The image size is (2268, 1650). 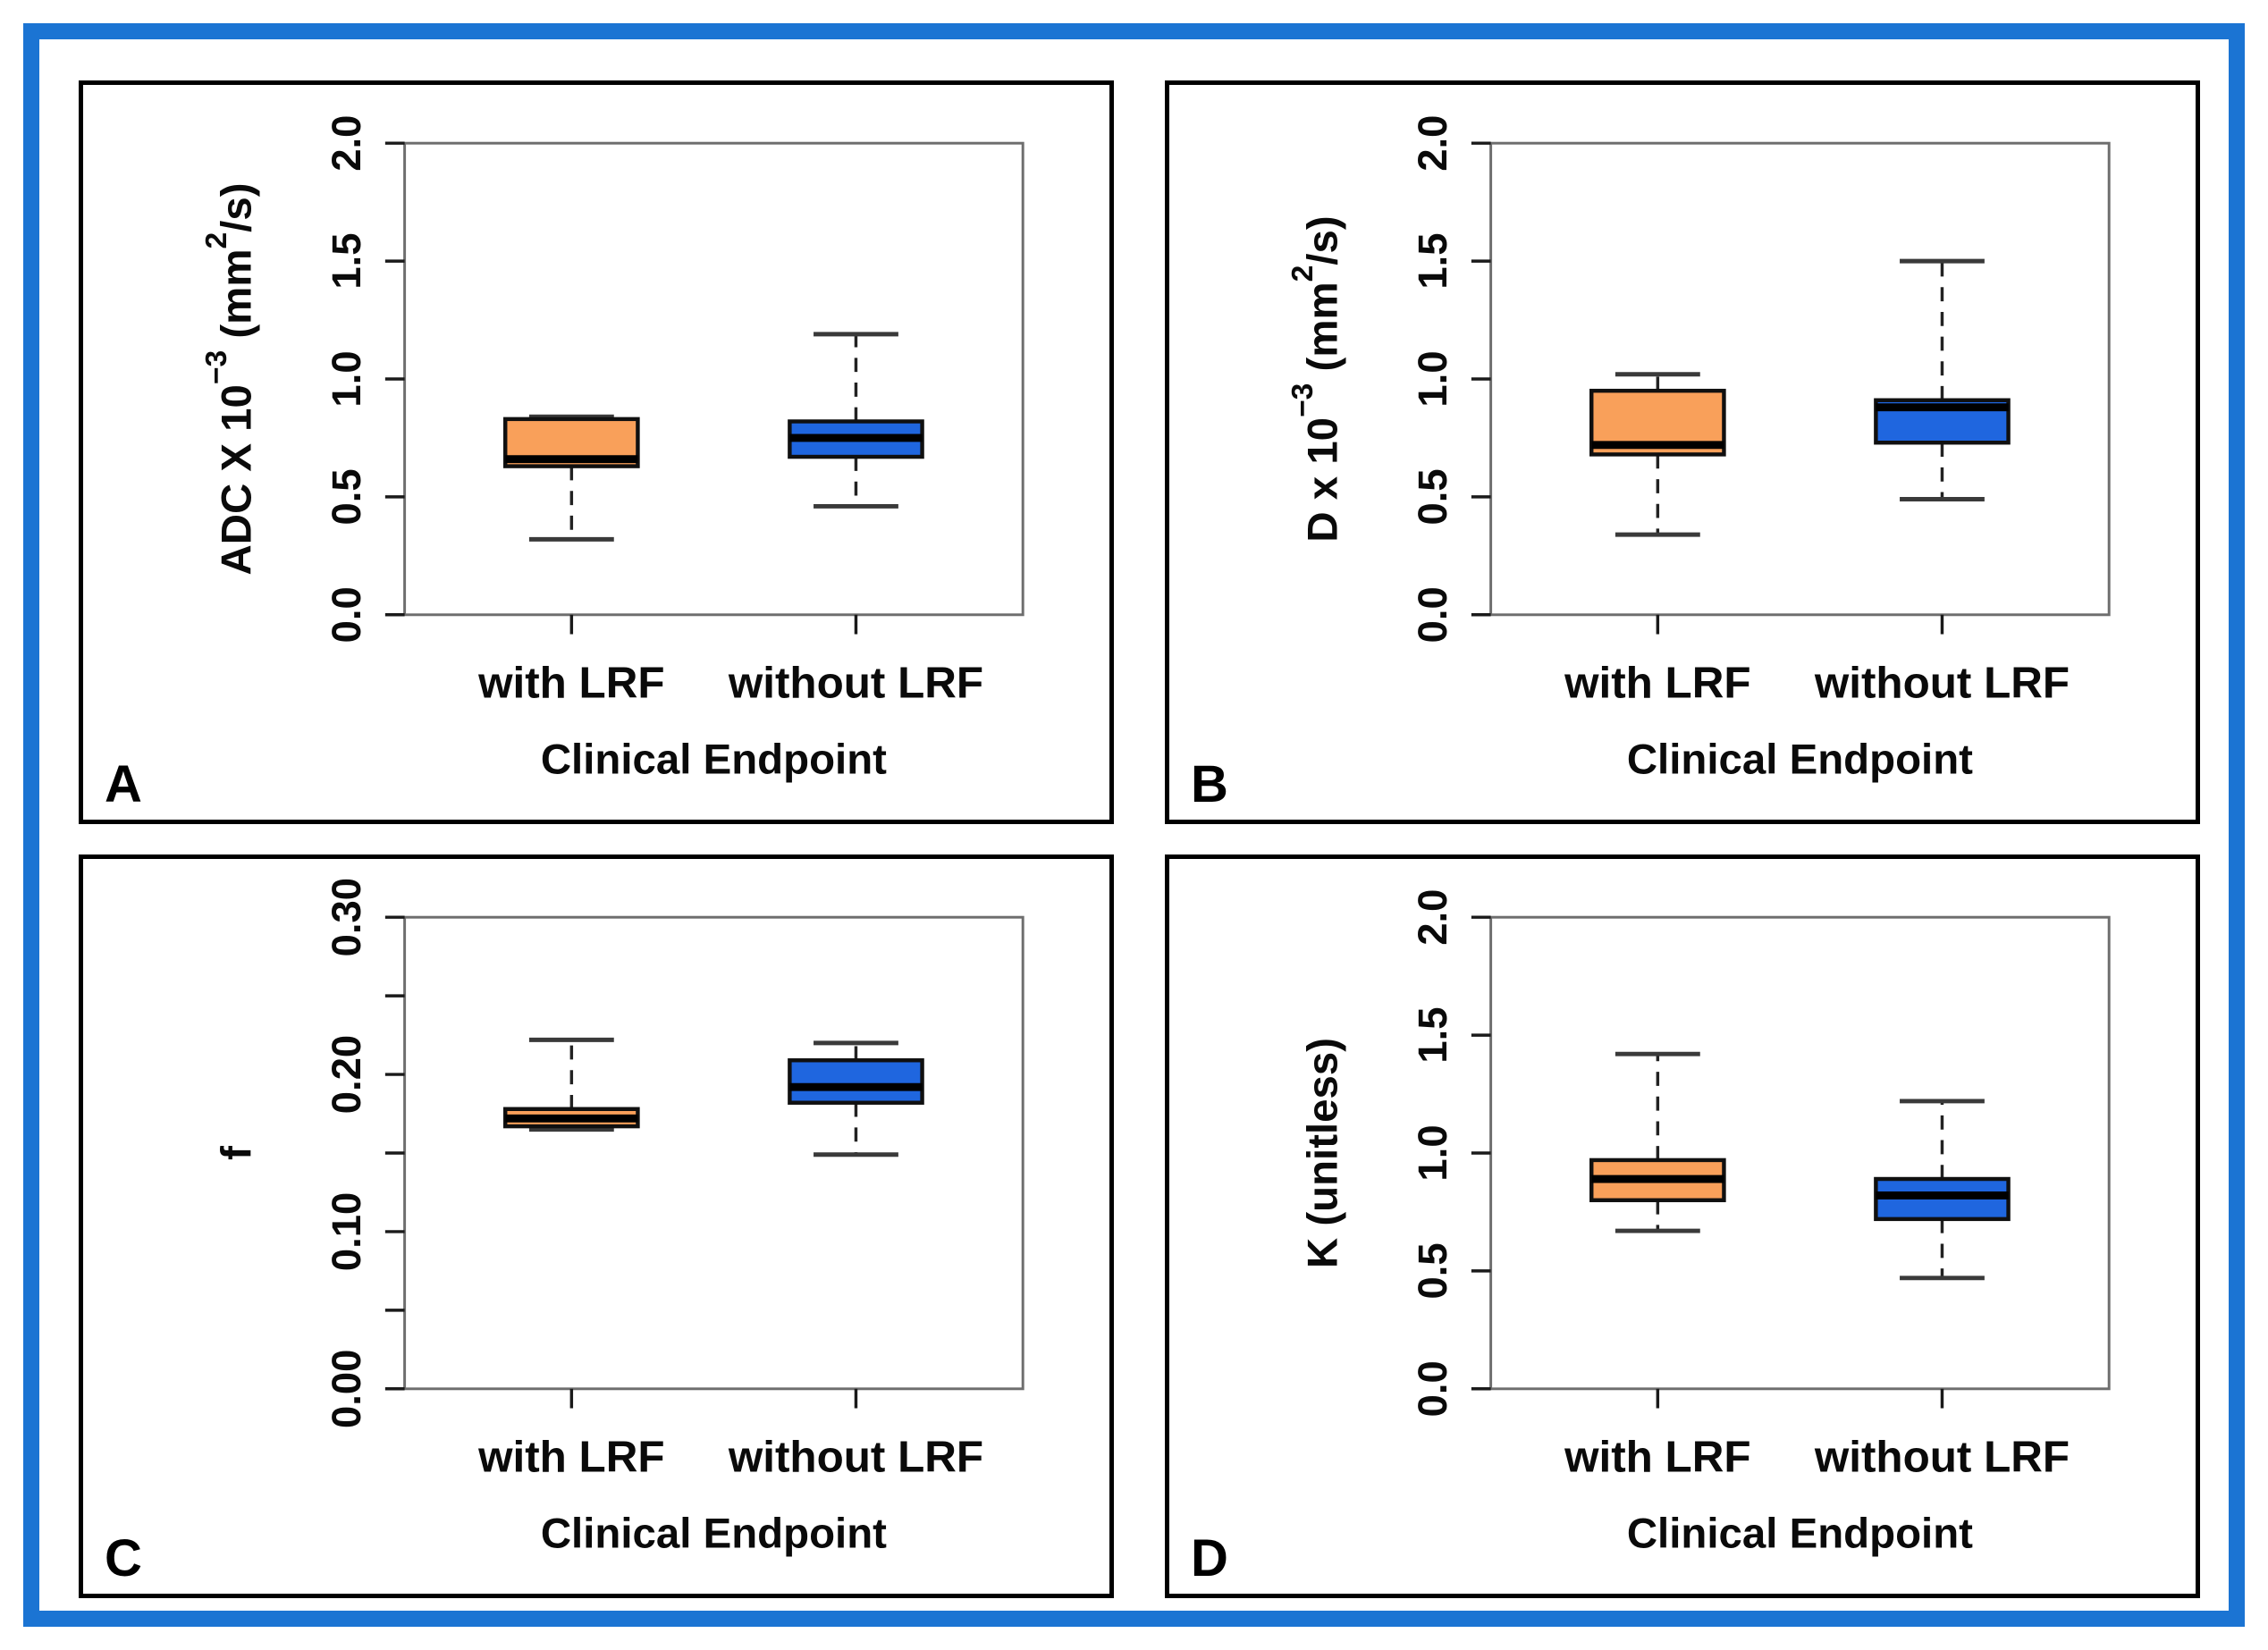 What do you see at coordinates (346, 1074) in the screenshot?
I see `y-tick-label: 0.20` at bounding box center [346, 1074].